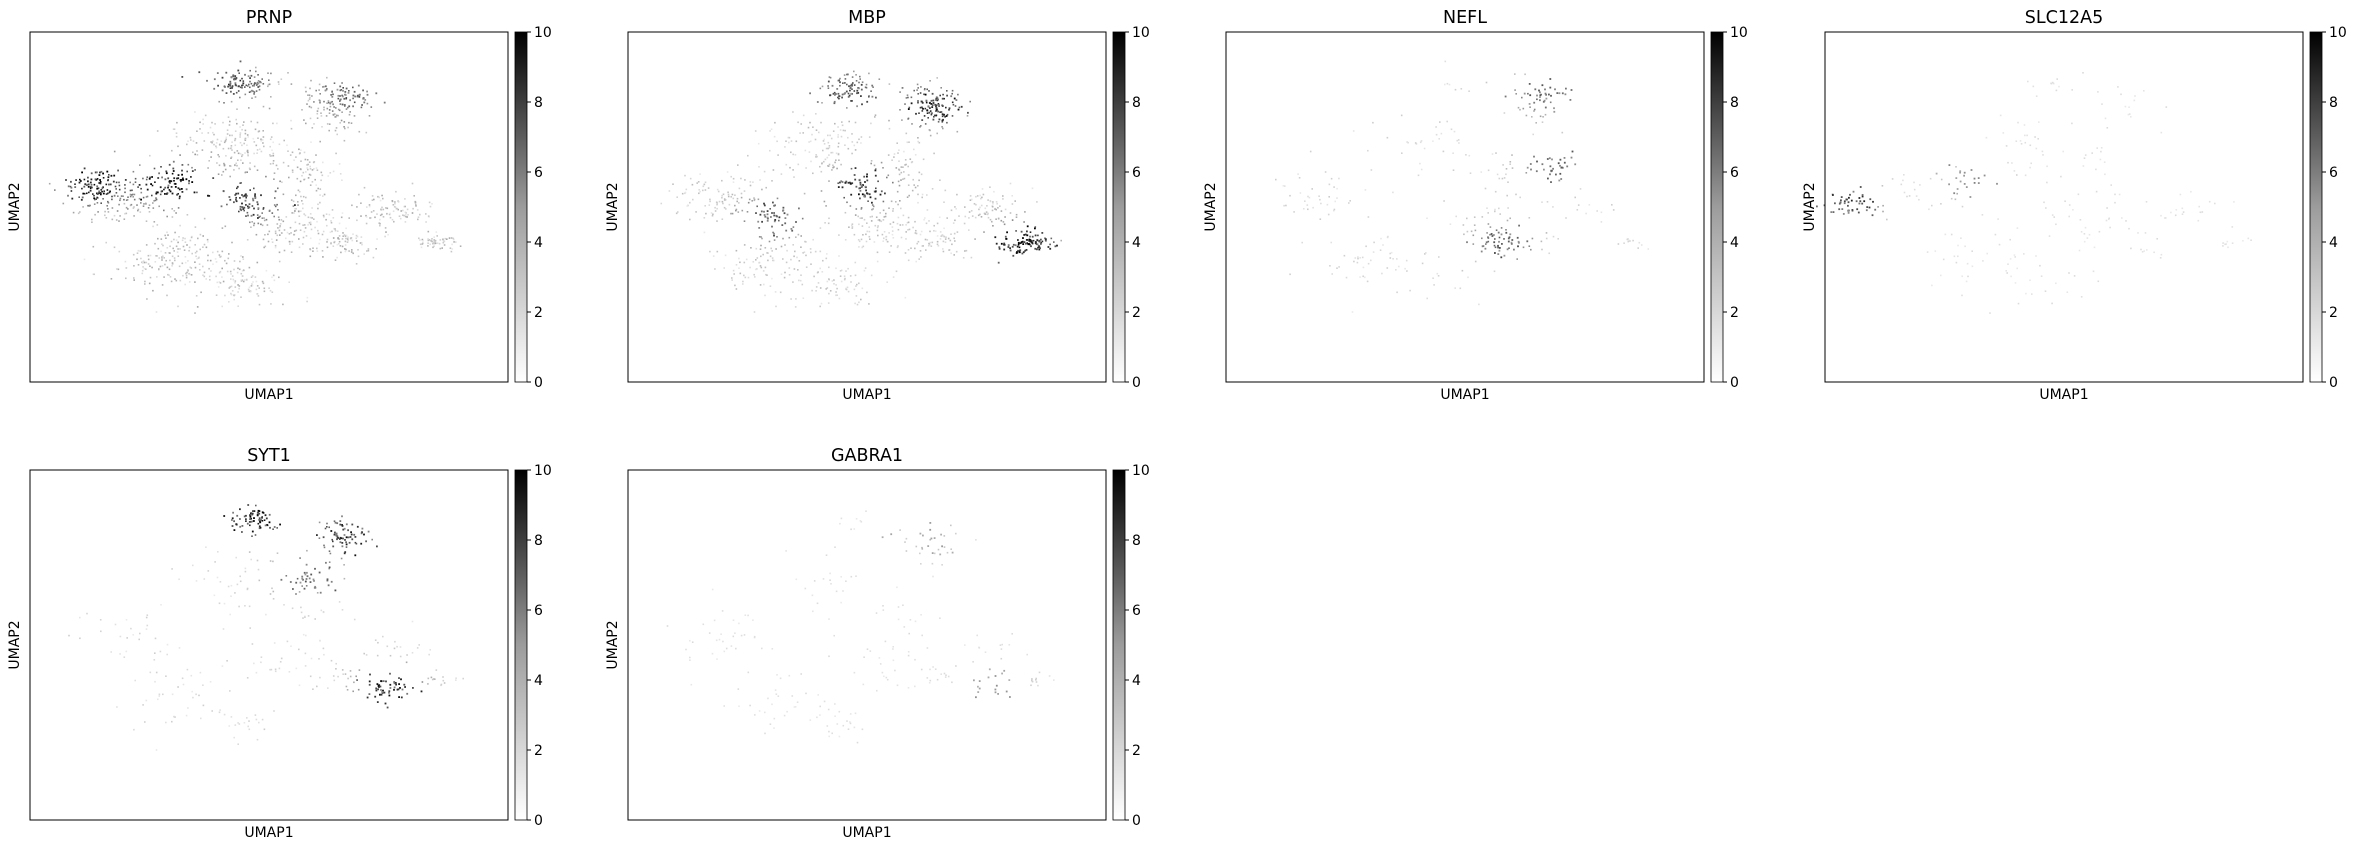 The image size is (2358, 849). What do you see at coordinates (2333, 173) in the screenshot?
I see `colorbar-tick-label: 6` at bounding box center [2333, 173].